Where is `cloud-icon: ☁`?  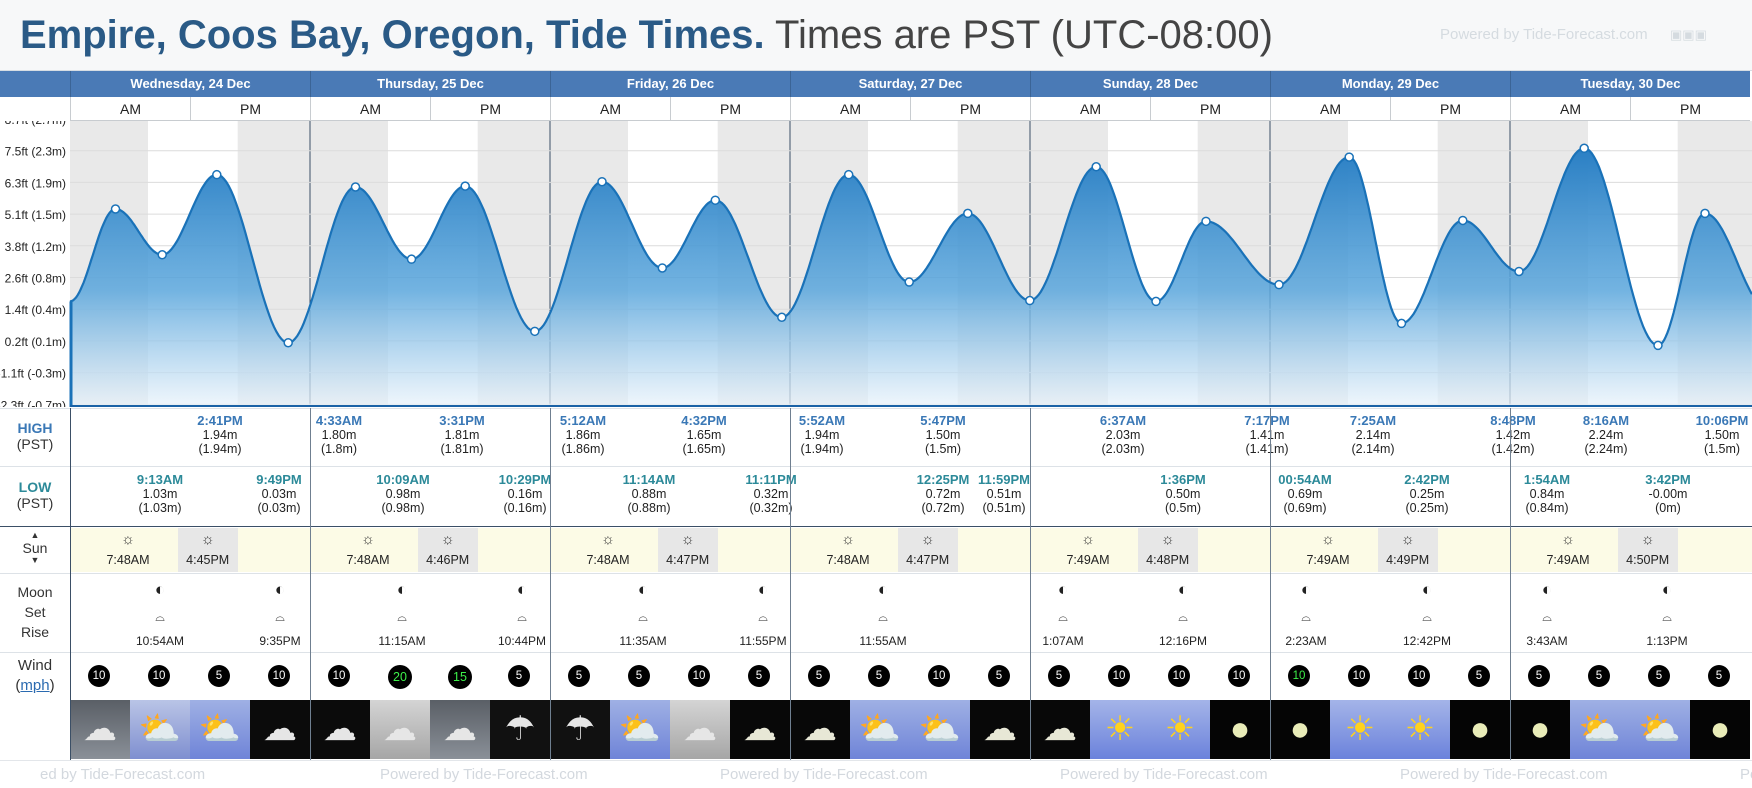 cloud-icon: ☁ is located at coordinates (400, 729).